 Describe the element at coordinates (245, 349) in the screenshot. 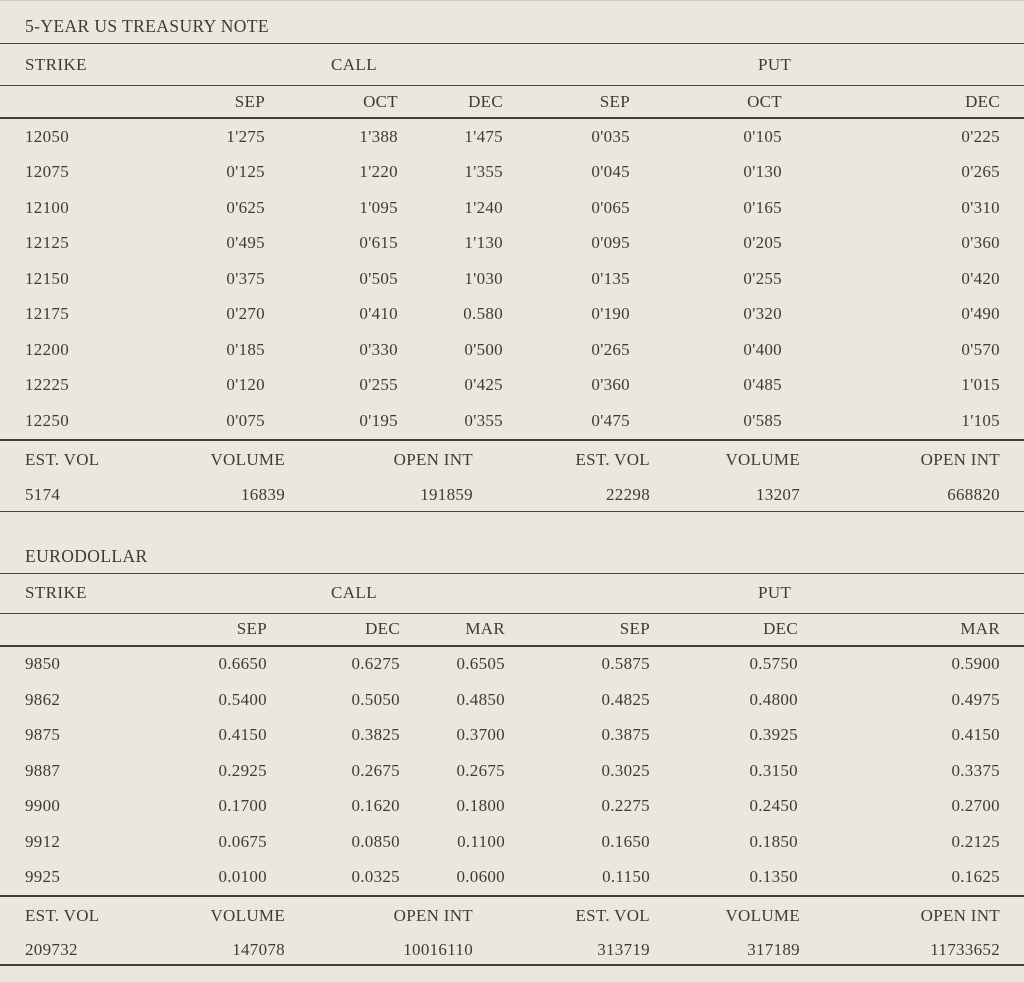

I see `call-price-cell: 0'185` at that location.